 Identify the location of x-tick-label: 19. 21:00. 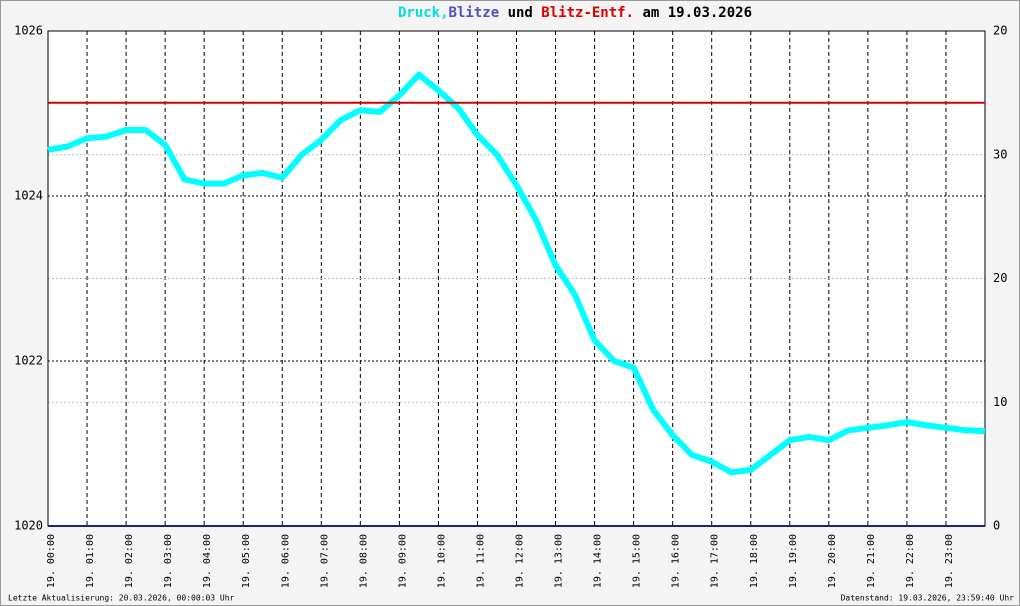
(871, 561).